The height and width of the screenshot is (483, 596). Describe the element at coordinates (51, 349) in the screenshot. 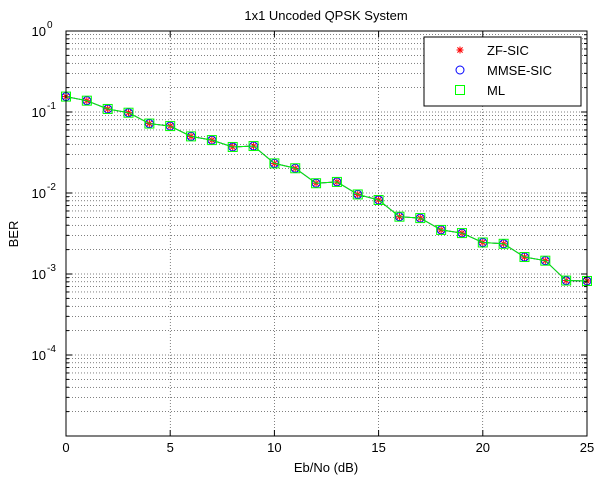

I see `y-tick-exponent: -4` at that location.